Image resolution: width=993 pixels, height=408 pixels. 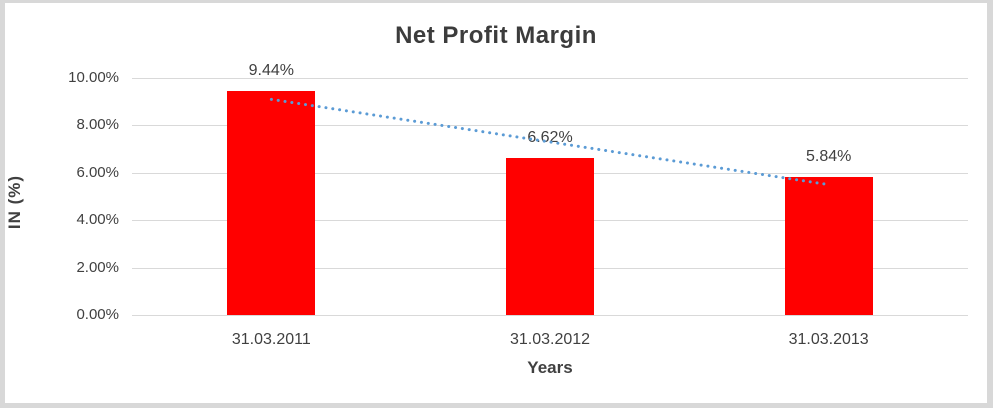 What do you see at coordinates (97, 220) in the screenshot?
I see `y-tick-label: 4.00%` at bounding box center [97, 220].